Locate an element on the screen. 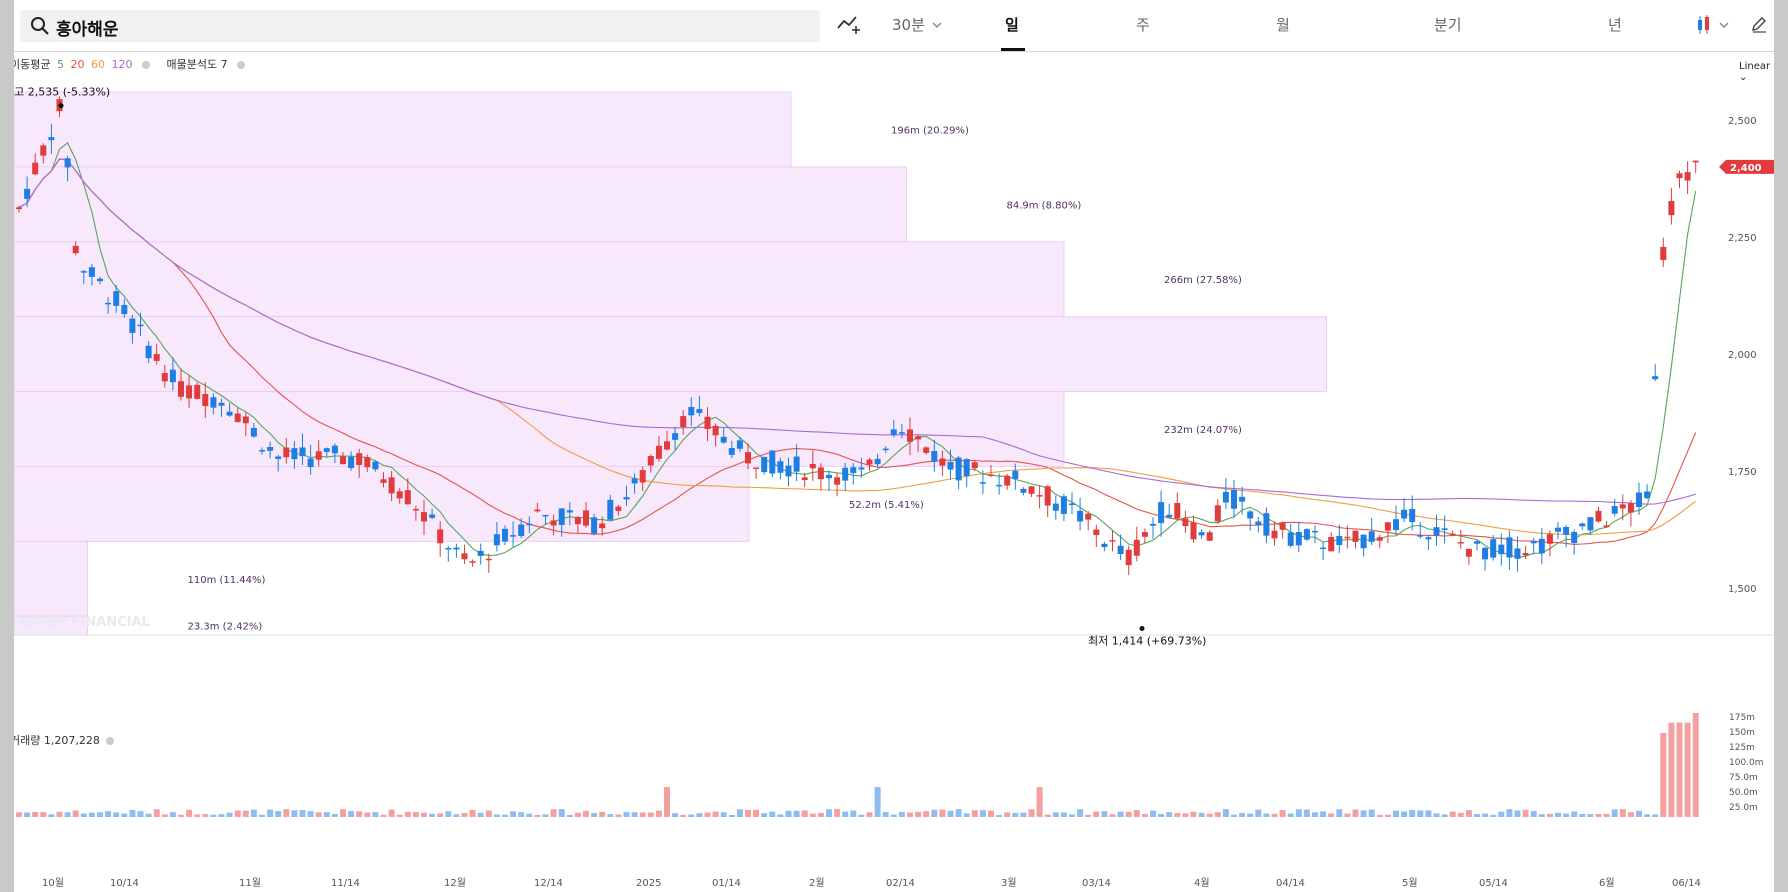 This screenshot has width=1788, height=892. chevron-down-icon is located at coordinates (937, 25).